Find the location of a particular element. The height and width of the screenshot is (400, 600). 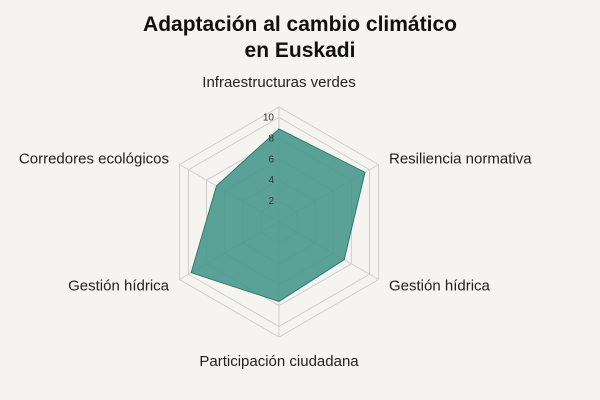

axis-label-1: Resiliencia normativa is located at coordinates (460, 159).